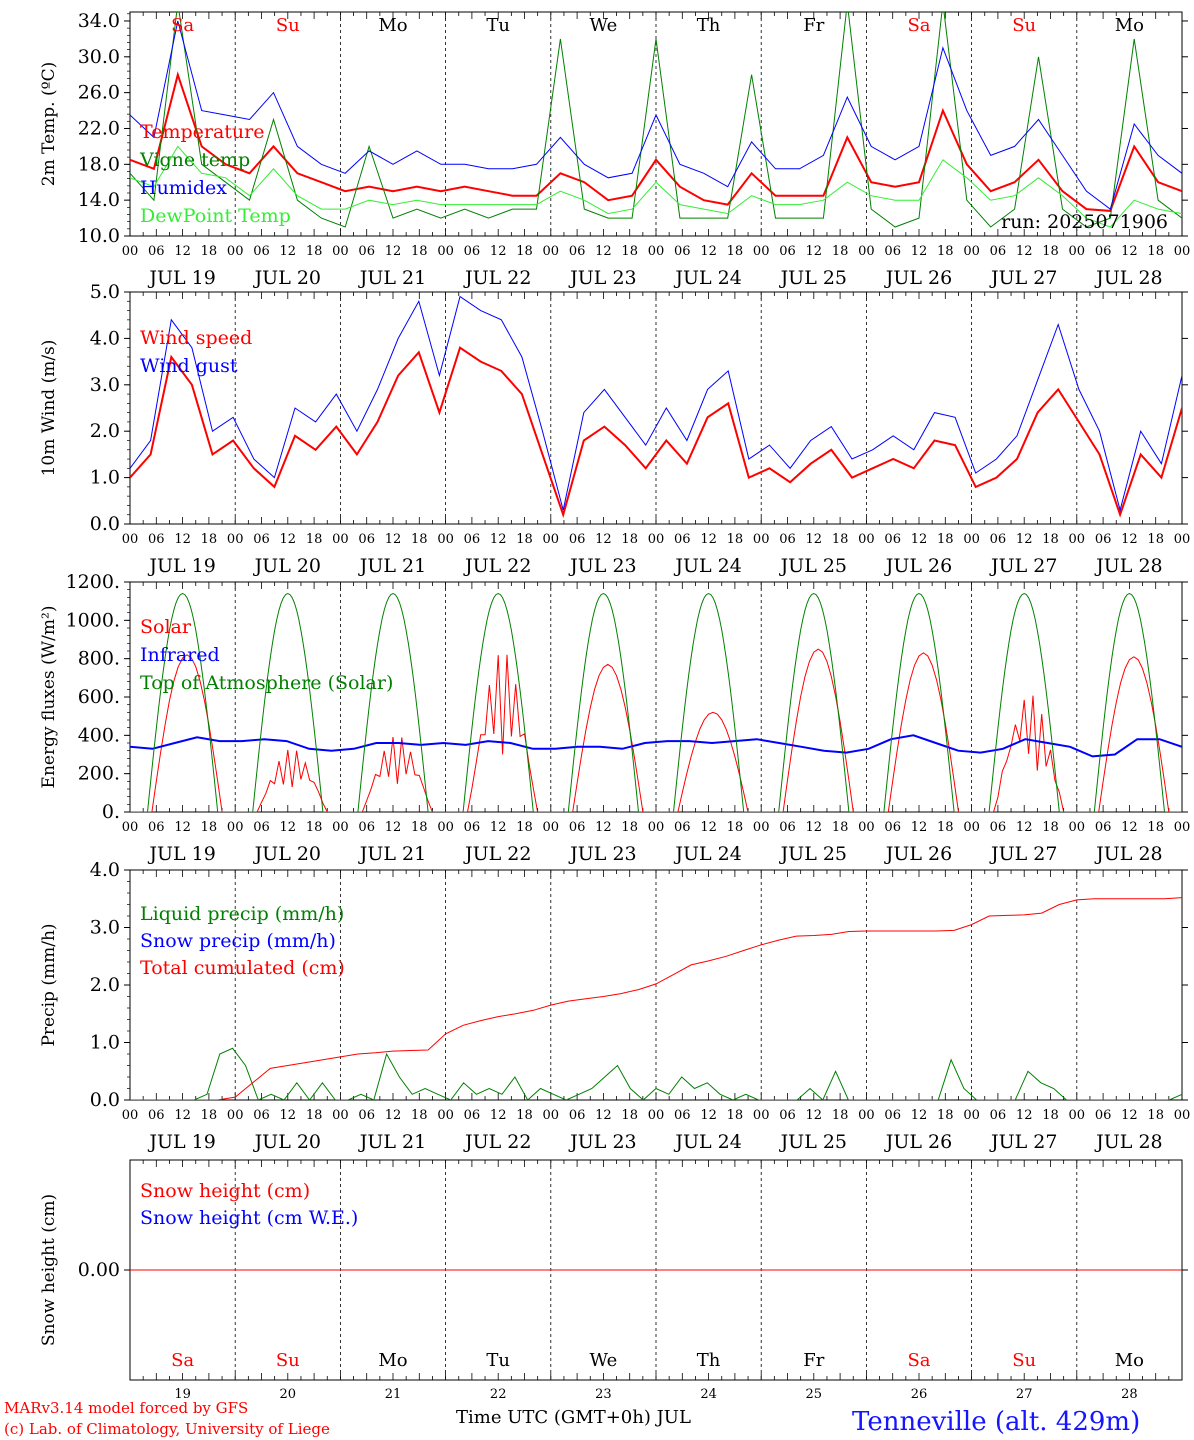  Describe the element at coordinates (919, 1394) in the screenshot. I see `day-number-label: 26` at that location.